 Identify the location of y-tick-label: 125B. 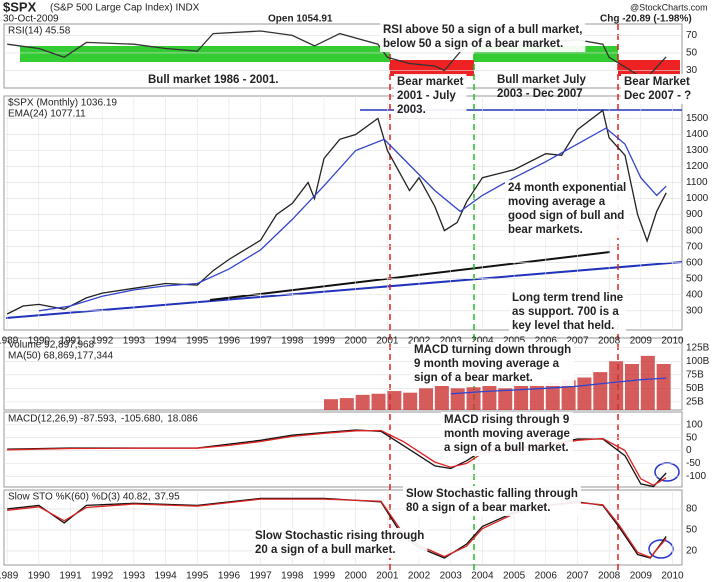
(698, 347).